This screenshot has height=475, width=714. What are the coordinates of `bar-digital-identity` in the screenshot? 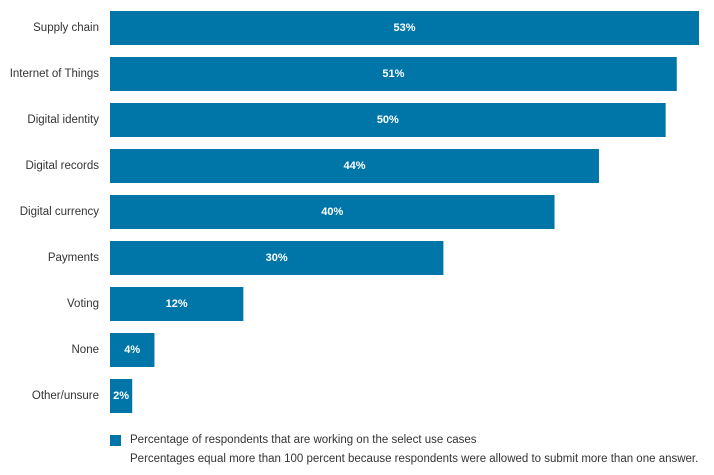 It's located at (388, 120).